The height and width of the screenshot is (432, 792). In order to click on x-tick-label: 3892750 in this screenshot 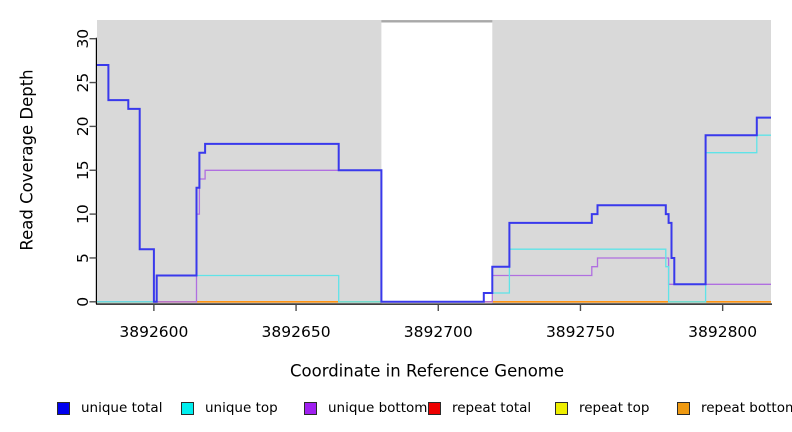, I will do `click(580, 332)`.